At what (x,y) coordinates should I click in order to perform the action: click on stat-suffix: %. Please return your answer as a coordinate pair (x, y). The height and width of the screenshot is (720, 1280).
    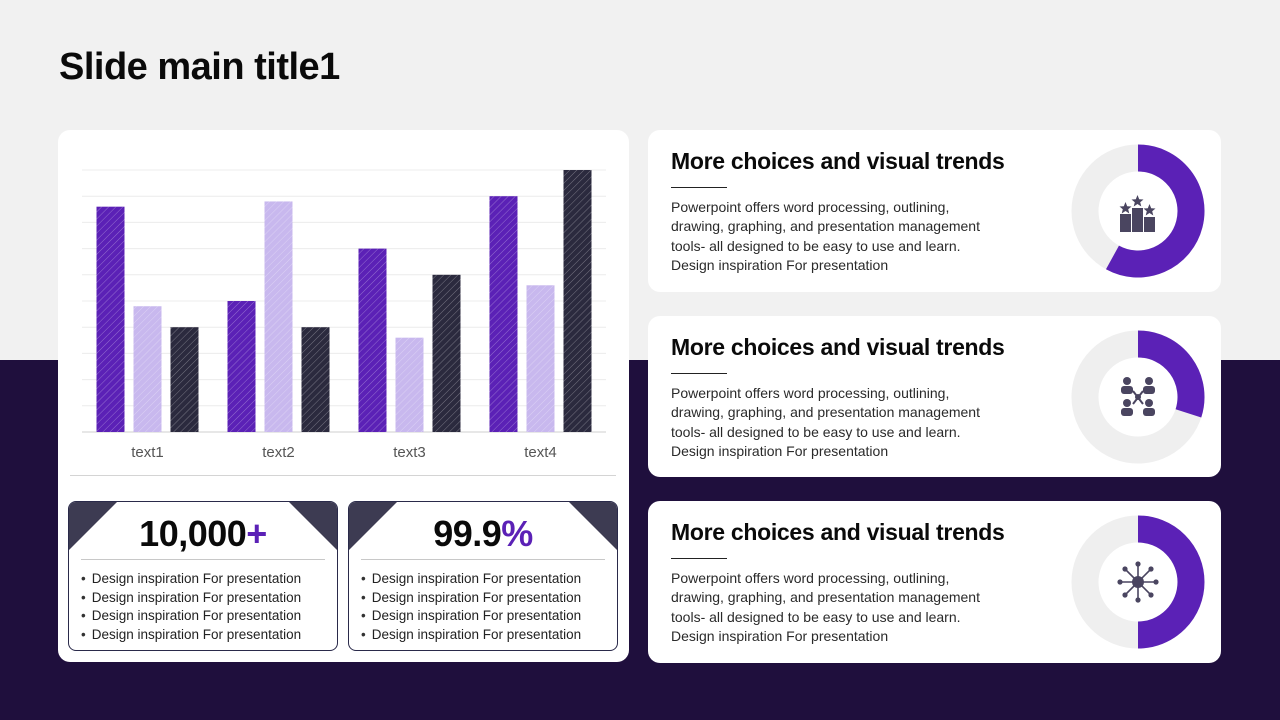
    Looking at the image, I should click on (517, 533).